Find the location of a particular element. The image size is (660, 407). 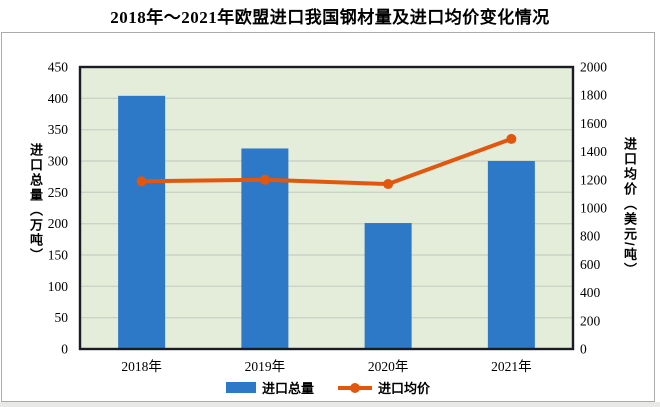

legend-label-volume: 进口总量 is located at coordinates (287, 388).